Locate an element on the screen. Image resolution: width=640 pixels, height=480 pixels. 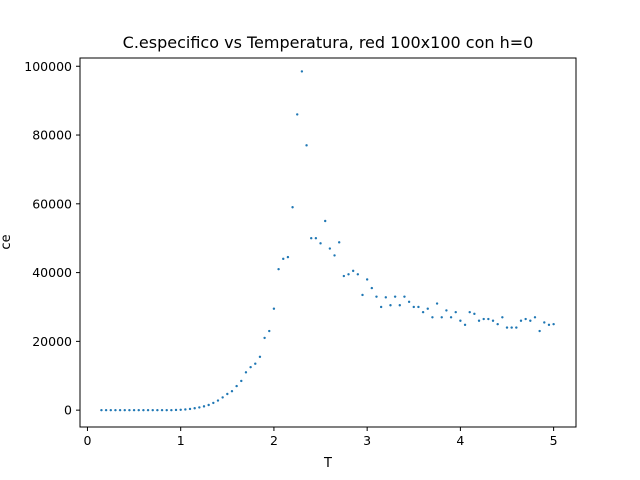
y-tick-label: 100000 is located at coordinates (48, 66).